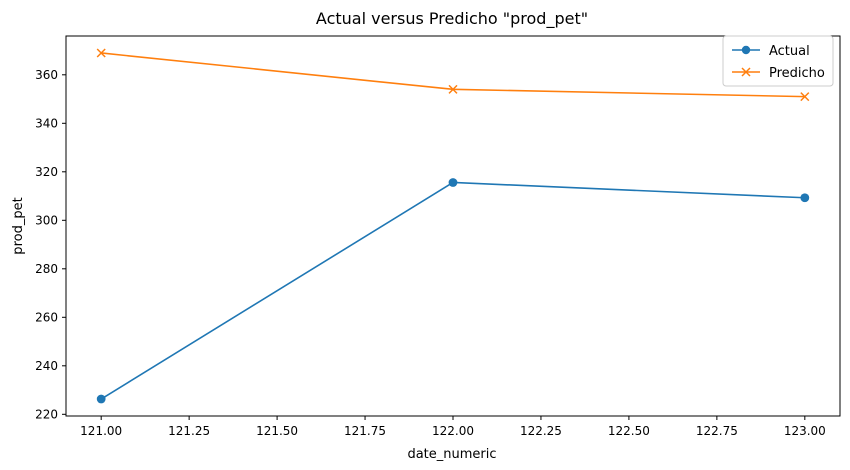 The width and height of the screenshot is (850, 470). What do you see at coordinates (541, 431) in the screenshot?
I see `x-tick-label: 122.25` at bounding box center [541, 431].